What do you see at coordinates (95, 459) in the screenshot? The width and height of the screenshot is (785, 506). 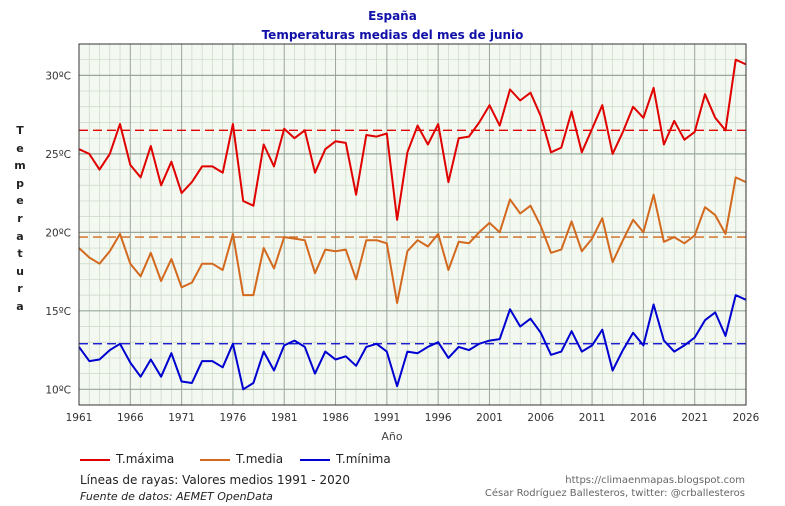 I see `legend-swatch-tmax` at bounding box center [95, 459].